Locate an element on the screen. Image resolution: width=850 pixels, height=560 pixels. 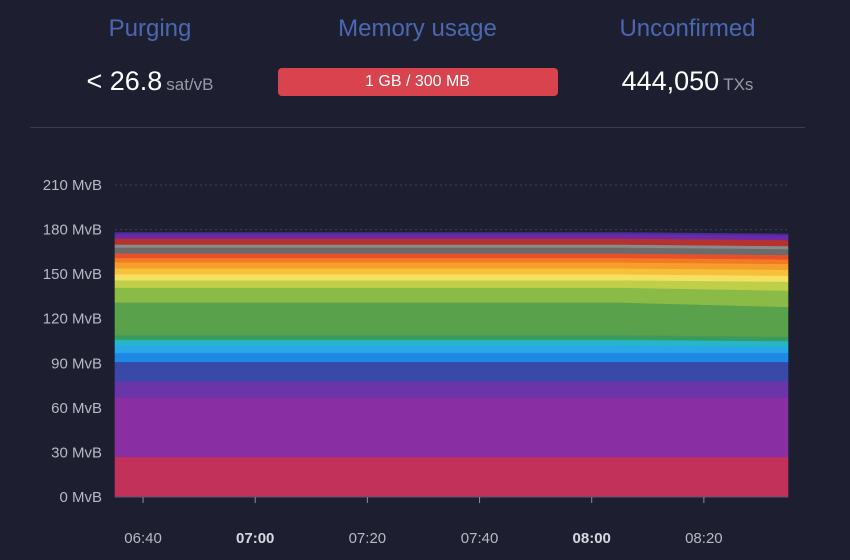
y-tick-label: 150 MvB is located at coordinates (72, 274).